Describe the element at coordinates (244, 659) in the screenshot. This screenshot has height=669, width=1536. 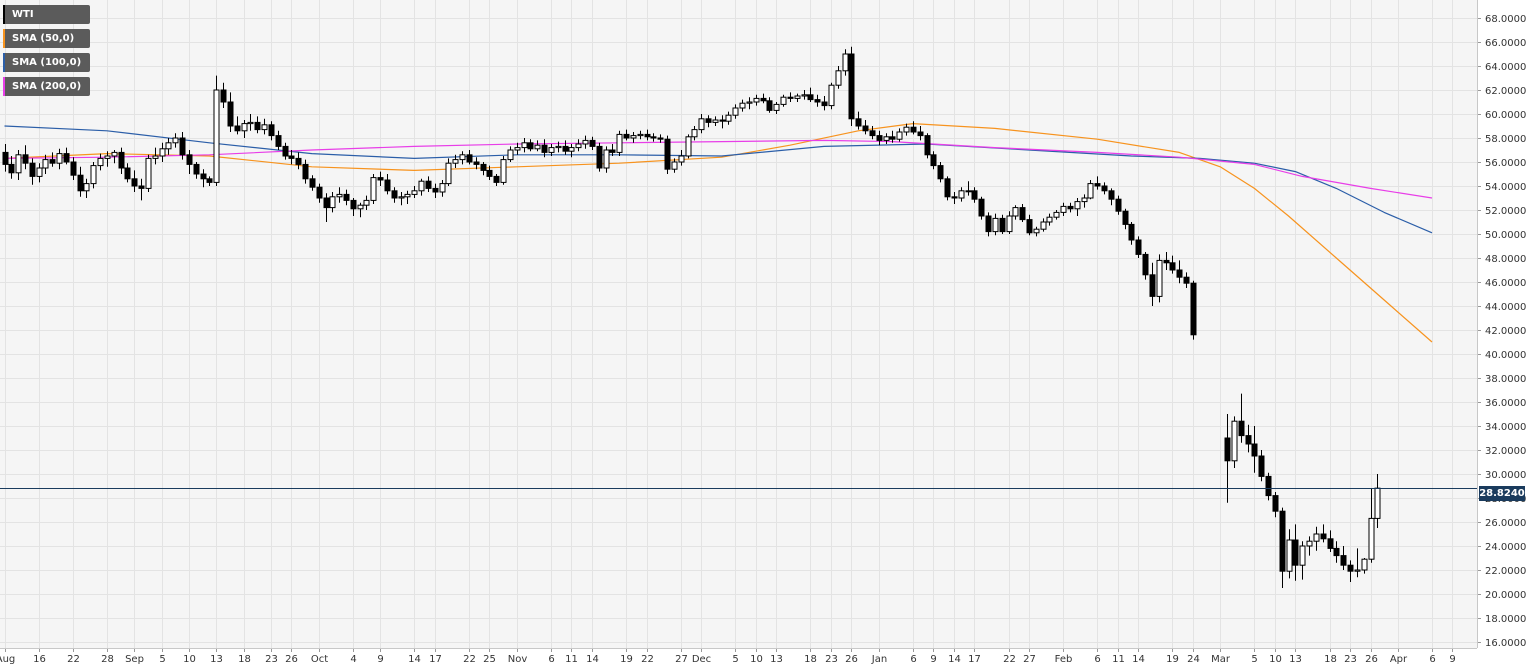
I see `x-tick-label: 18` at that location.